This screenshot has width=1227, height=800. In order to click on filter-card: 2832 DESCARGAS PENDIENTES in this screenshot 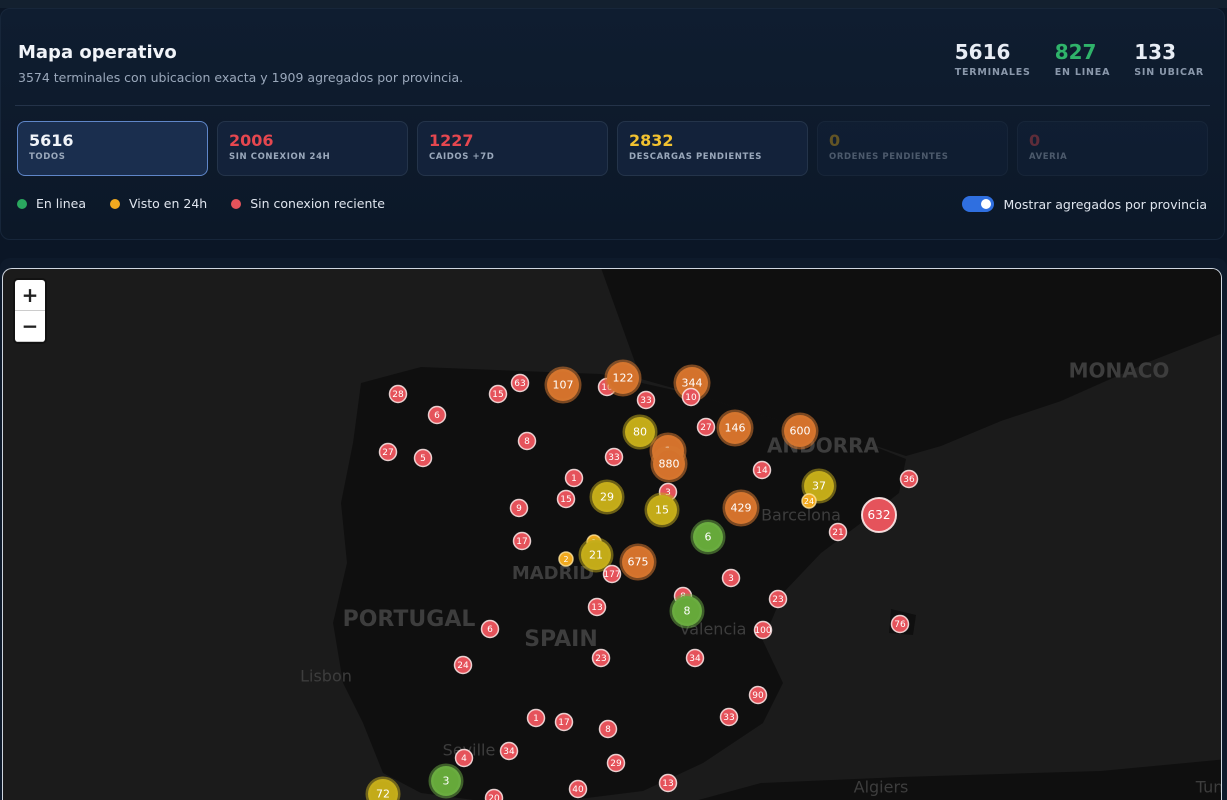, I will do `click(712, 148)`.